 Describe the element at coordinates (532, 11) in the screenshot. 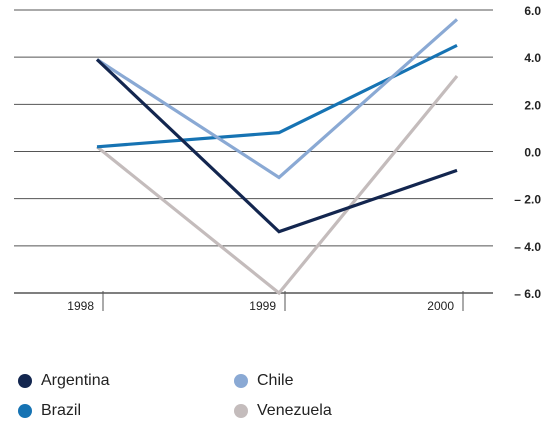

I see `y-tick-label: 6.0` at that location.